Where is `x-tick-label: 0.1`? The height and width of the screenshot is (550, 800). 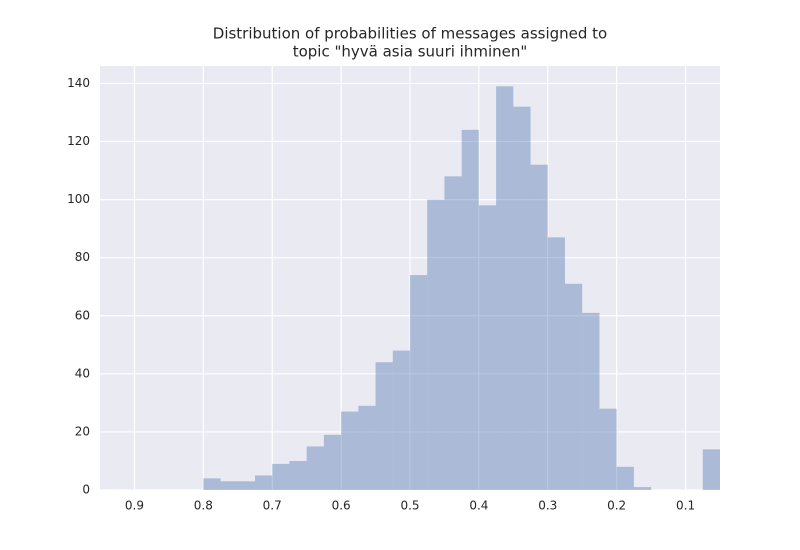
x-tick-label: 0.1 is located at coordinates (685, 506).